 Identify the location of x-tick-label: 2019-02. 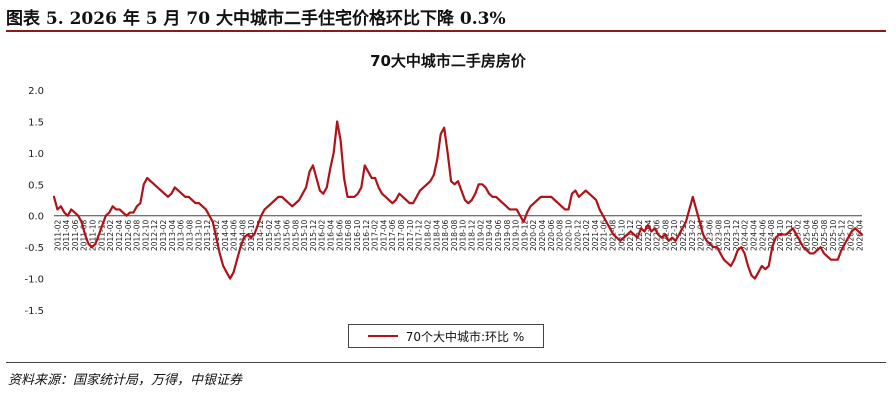
(480, 235).